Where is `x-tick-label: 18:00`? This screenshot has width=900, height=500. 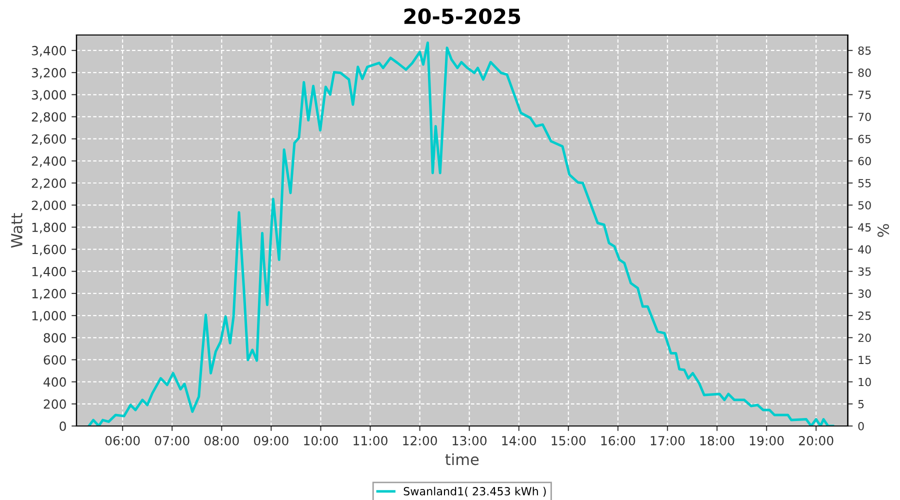
x-tick-label: 18:00 is located at coordinates (717, 441).